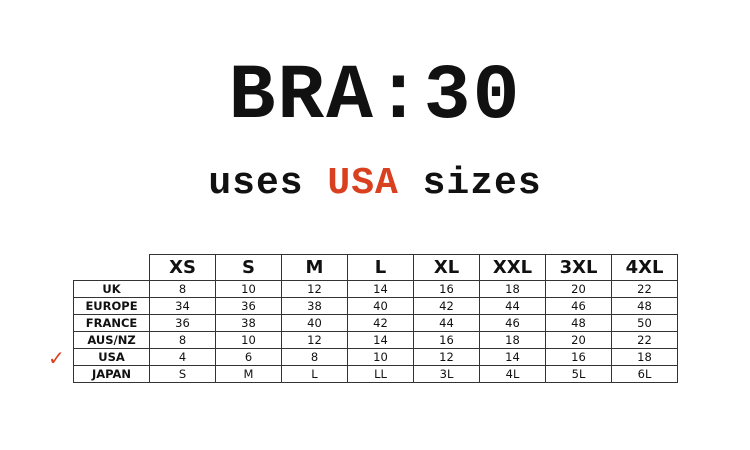  Describe the element at coordinates (512, 374) in the screenshot. I see `size-cell: 4L` at that location.